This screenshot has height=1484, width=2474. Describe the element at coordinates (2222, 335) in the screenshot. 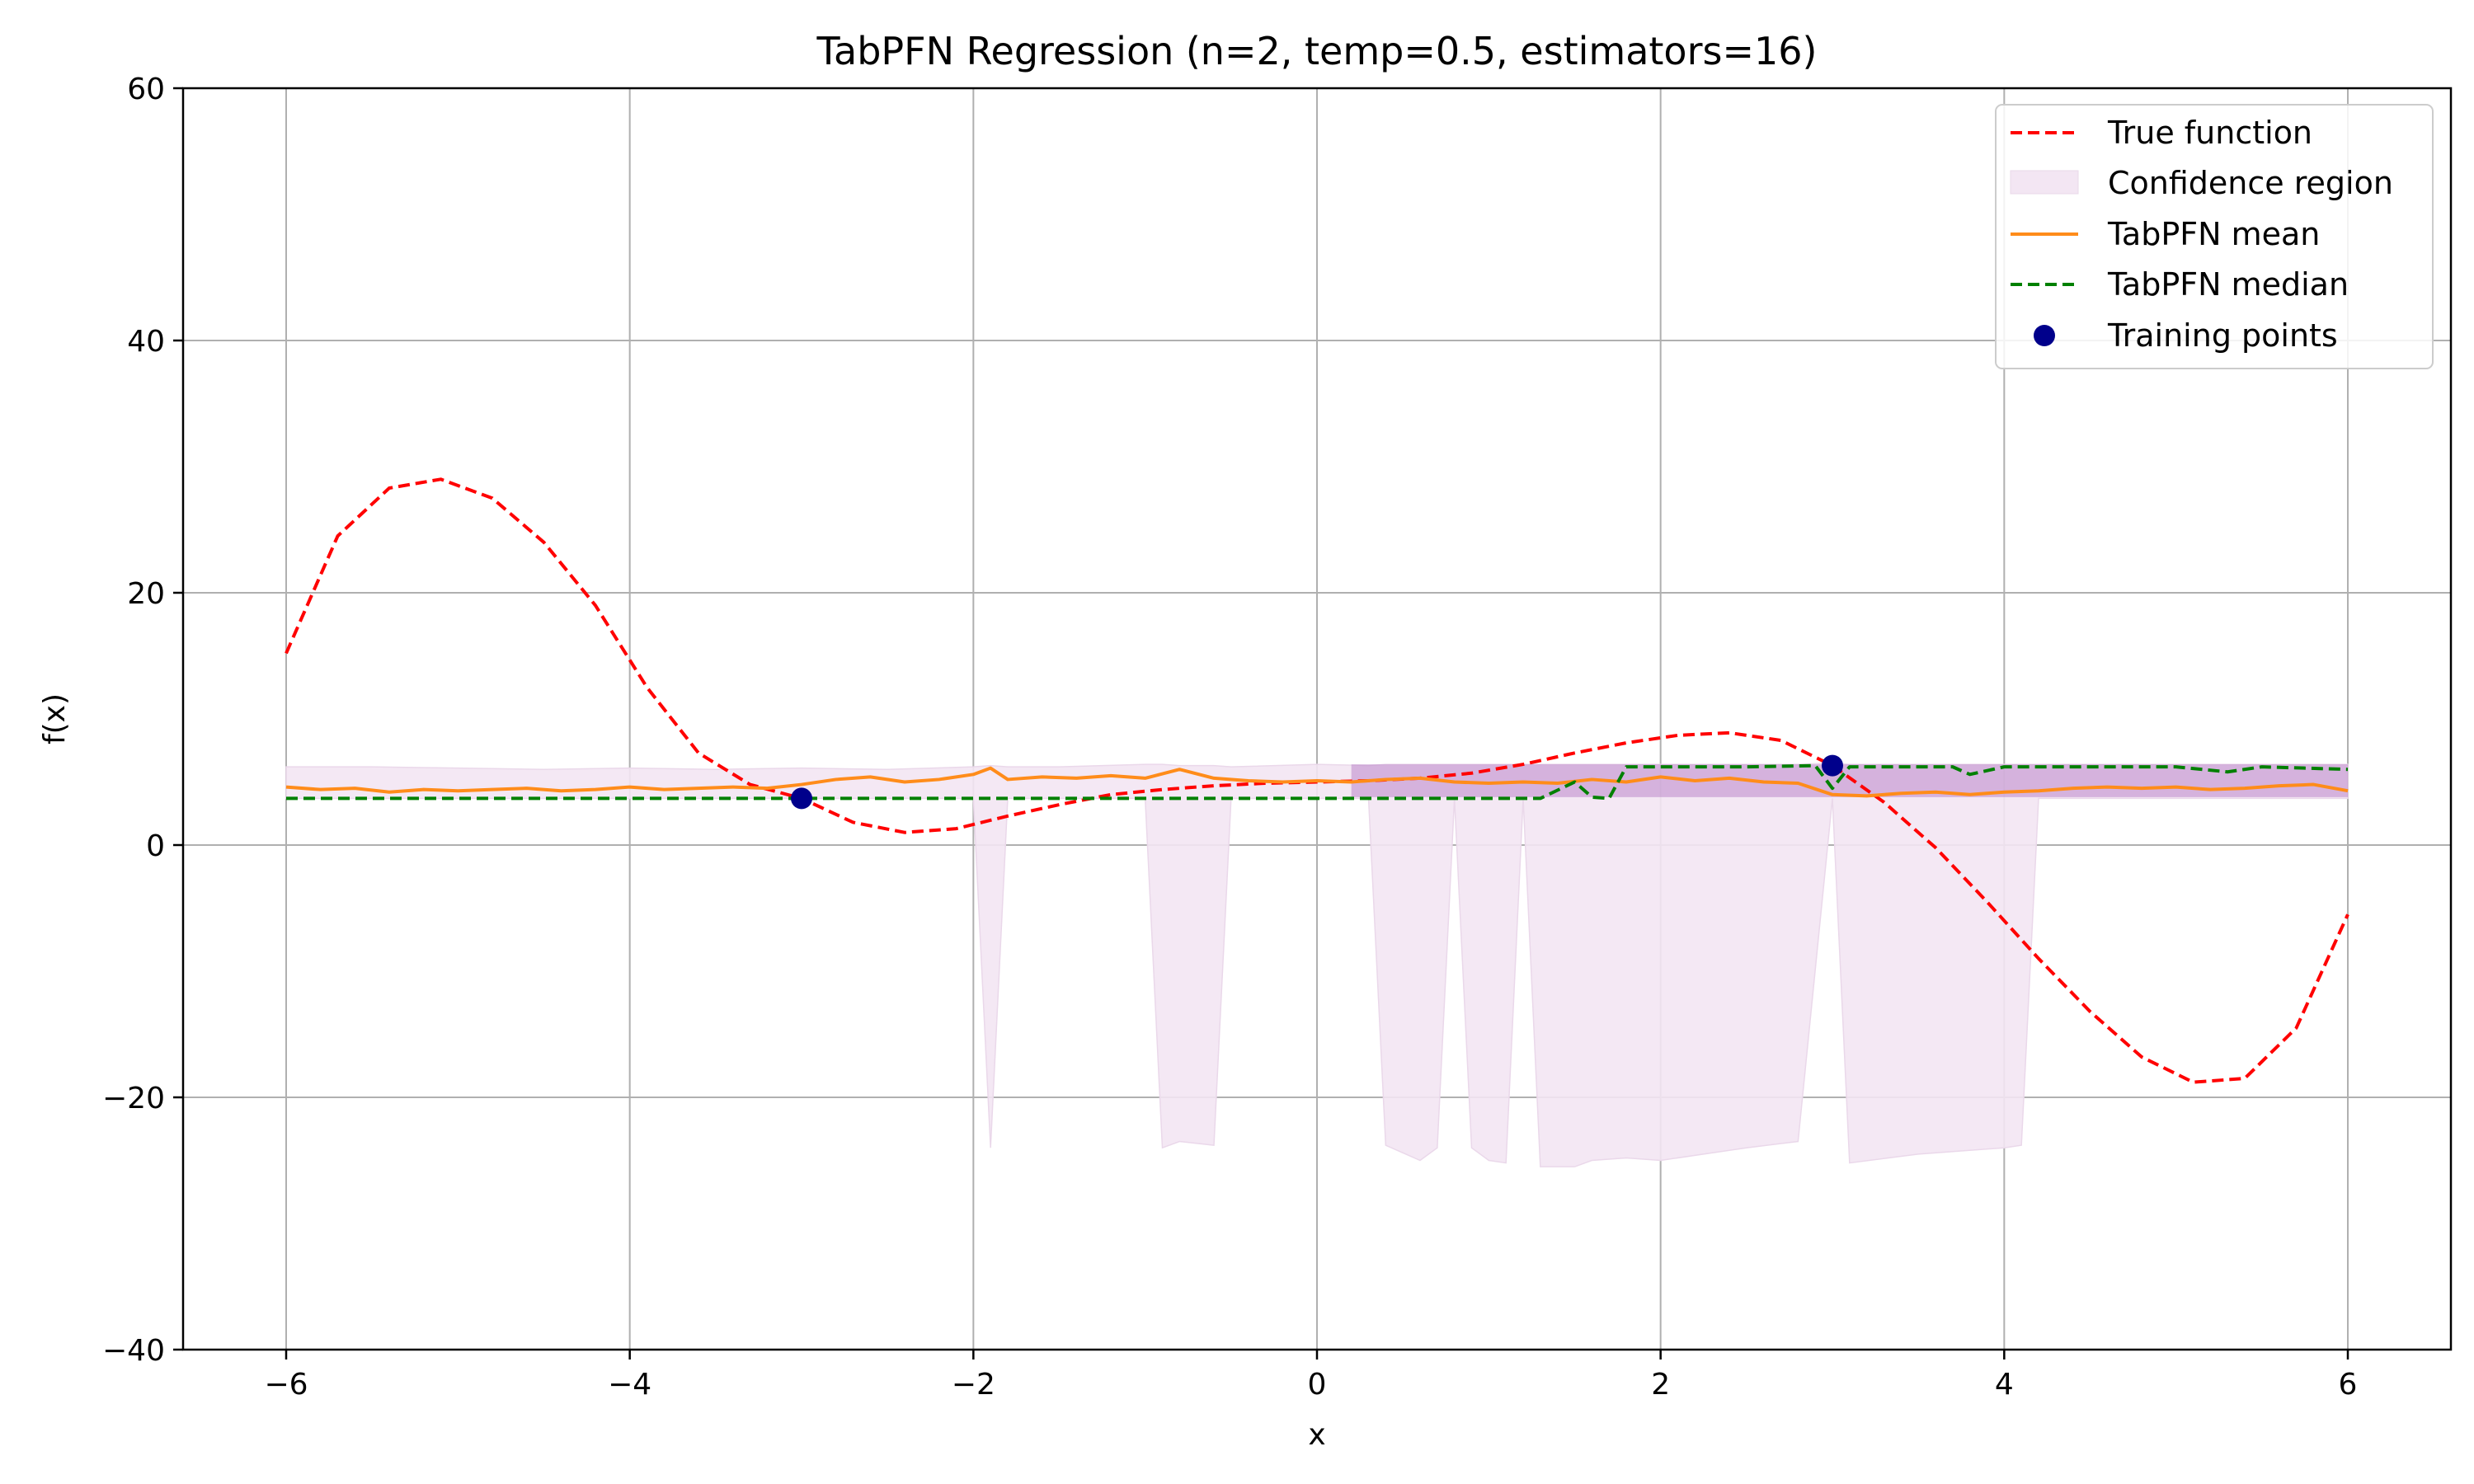

I see `legend-label-training-points: Training points` at that location.